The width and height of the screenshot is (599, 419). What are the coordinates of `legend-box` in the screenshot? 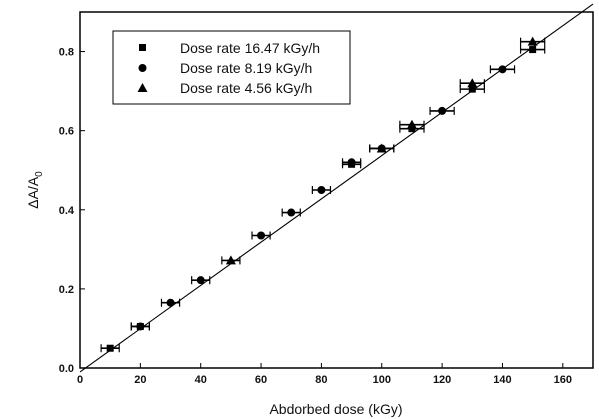 It's located at (231, 67).